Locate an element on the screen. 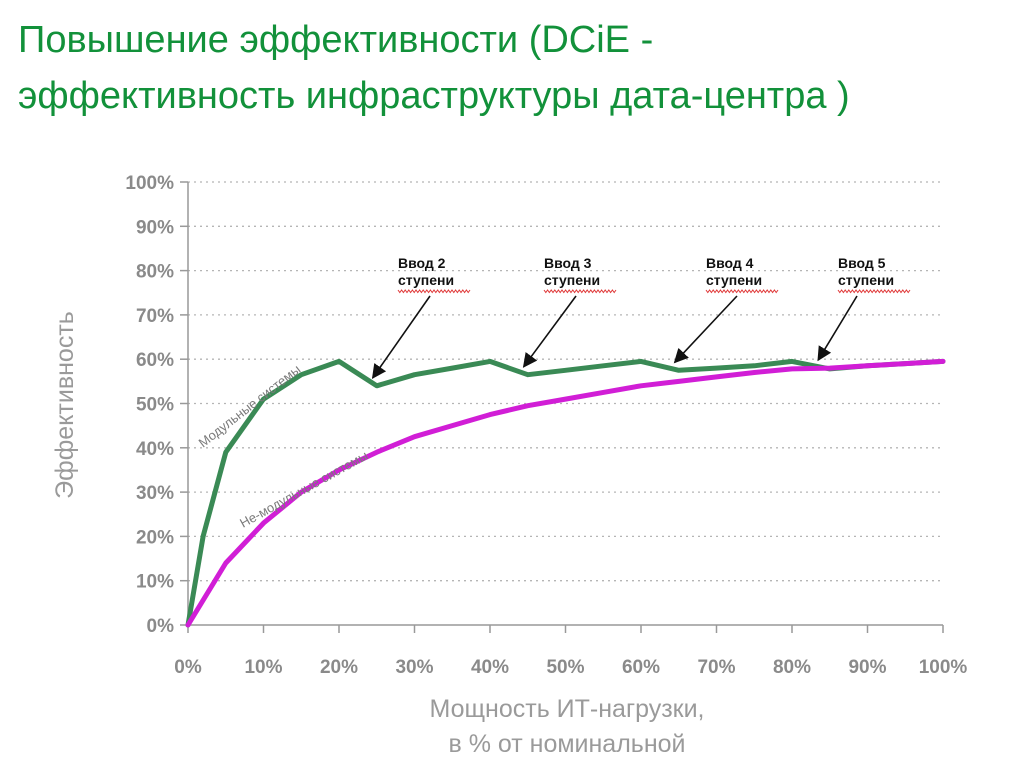 This screenshot has width=1024, height=768. slide-title-line1: Повышение эффективности (DCiE - is located at coordinates (336, 40).